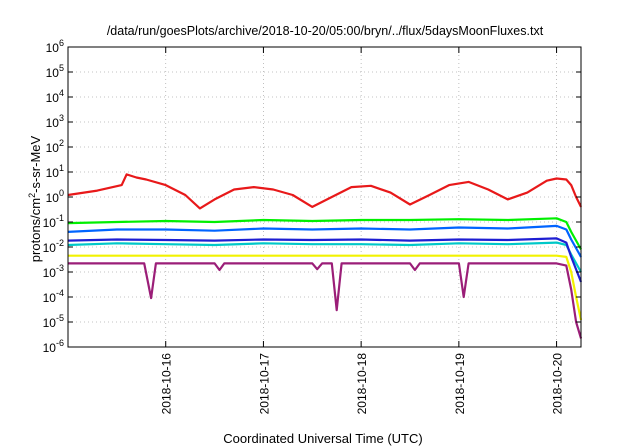  What do you see at coordinates (32, 195) in the screenshot?
I see `y-axis-title-sup: 2` at bounding box center [32, 195].